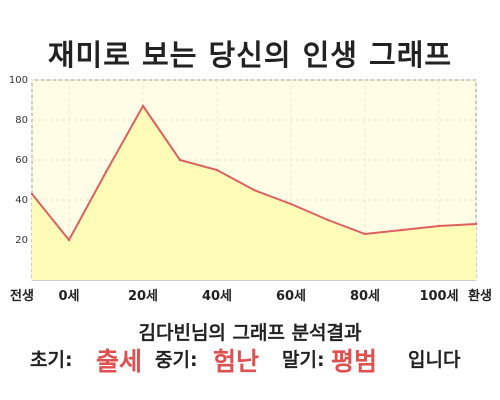  I want to click on mid-label: 중기:, so click(176, 360).